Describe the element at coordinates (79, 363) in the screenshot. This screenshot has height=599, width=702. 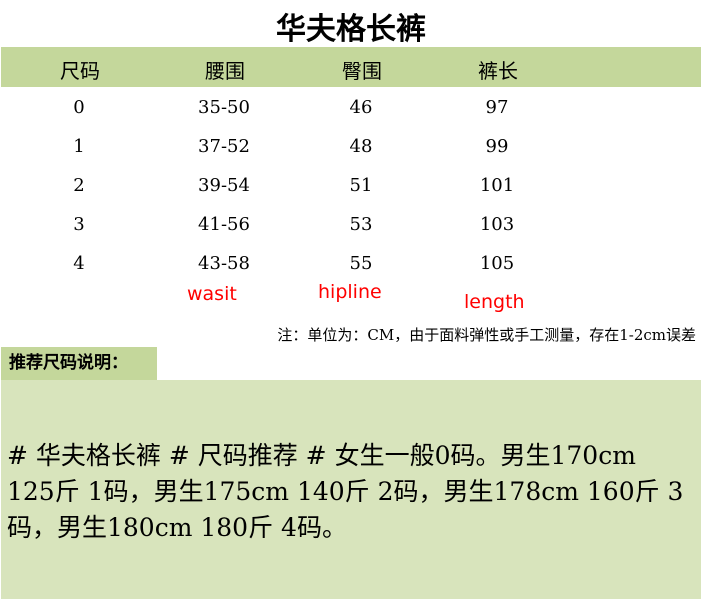
I see `recommend-label: 推荐尺码说明：` at that location.